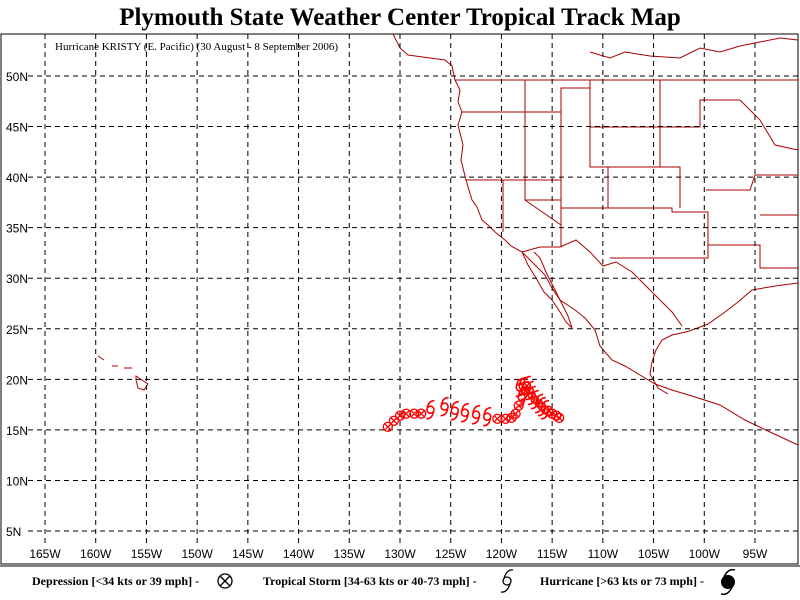 The height and width of the screenshot is (600, 800). What do you see at coordinates (17, 178) in the screenshot?
I see `lat-tick-label: 40N` at bounding box center [17, 178].